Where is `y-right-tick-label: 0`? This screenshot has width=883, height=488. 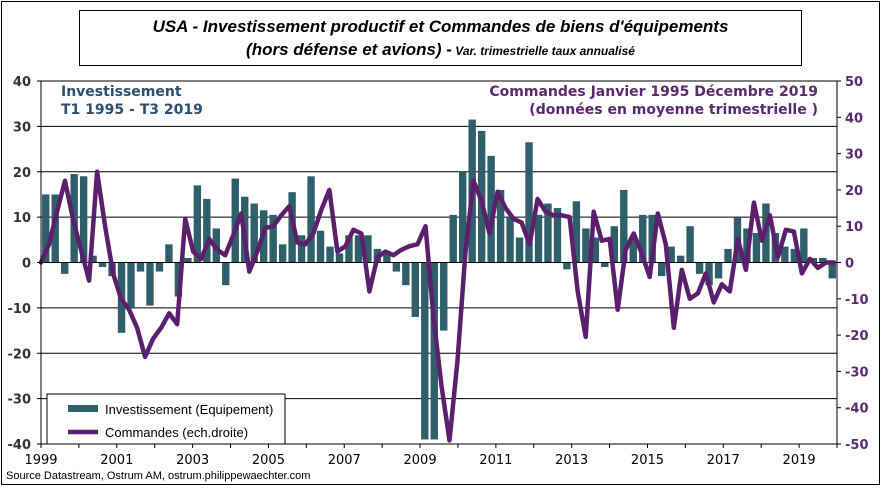
y-right-tick-label: 0 is located at coordinates (849, 264).